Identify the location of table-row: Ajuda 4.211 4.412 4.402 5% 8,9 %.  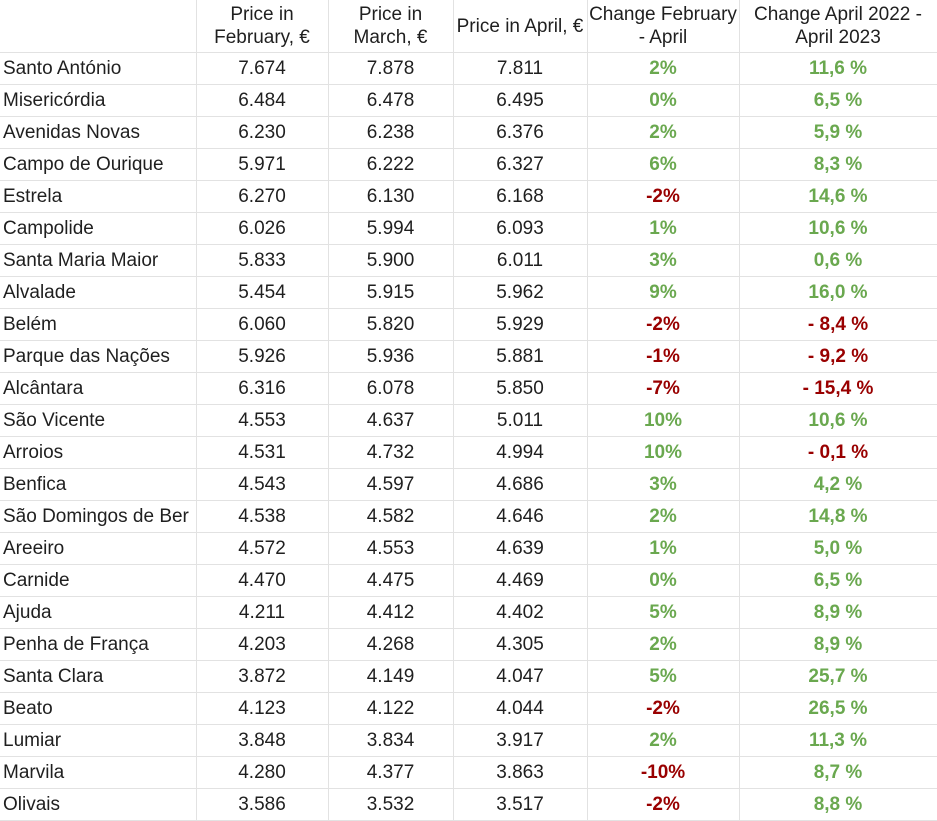
(468, 612).